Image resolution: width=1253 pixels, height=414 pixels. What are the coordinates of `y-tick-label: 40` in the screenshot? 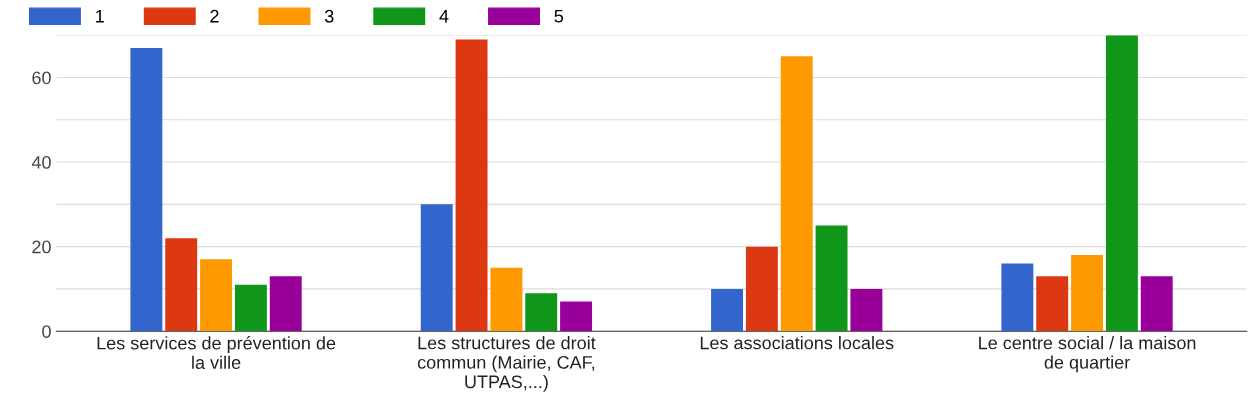 It's located at (41, 162).